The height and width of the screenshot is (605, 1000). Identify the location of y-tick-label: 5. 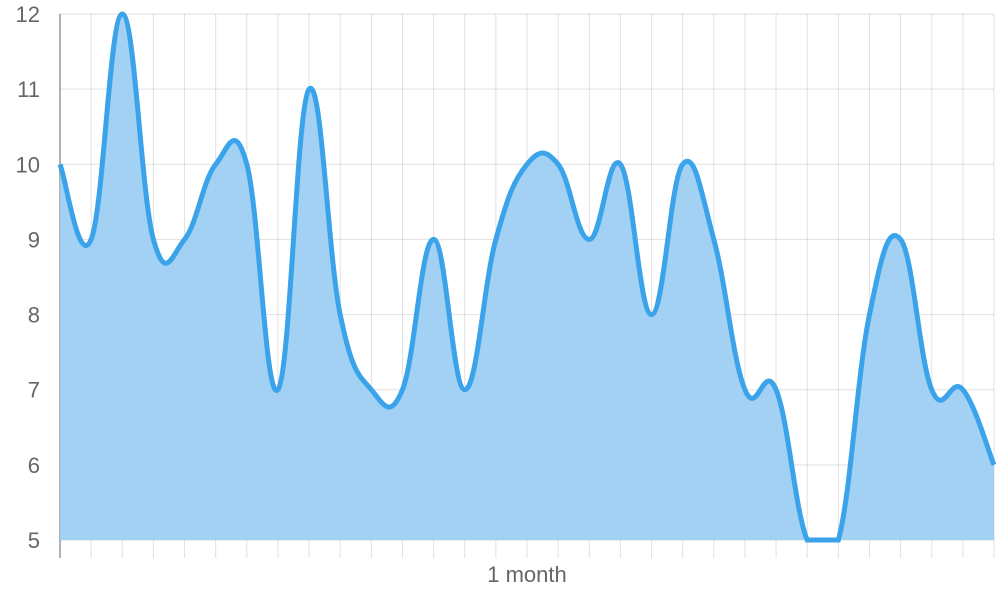
(34, 540).